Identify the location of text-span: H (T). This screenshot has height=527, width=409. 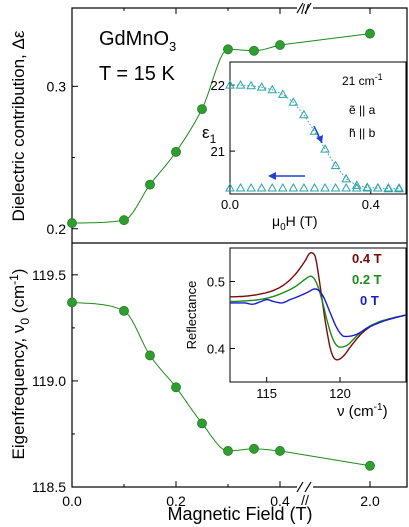
(302, 221).